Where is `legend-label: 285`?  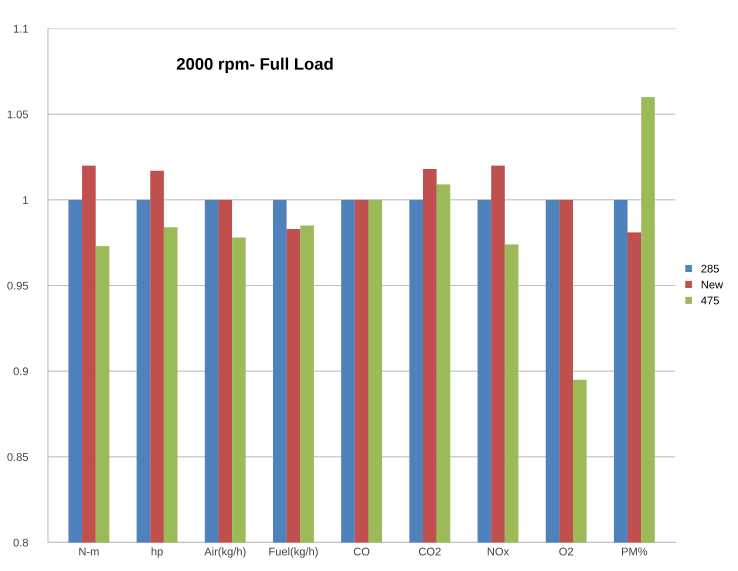
legend-label: 285 is located at coordinates (710, 268).